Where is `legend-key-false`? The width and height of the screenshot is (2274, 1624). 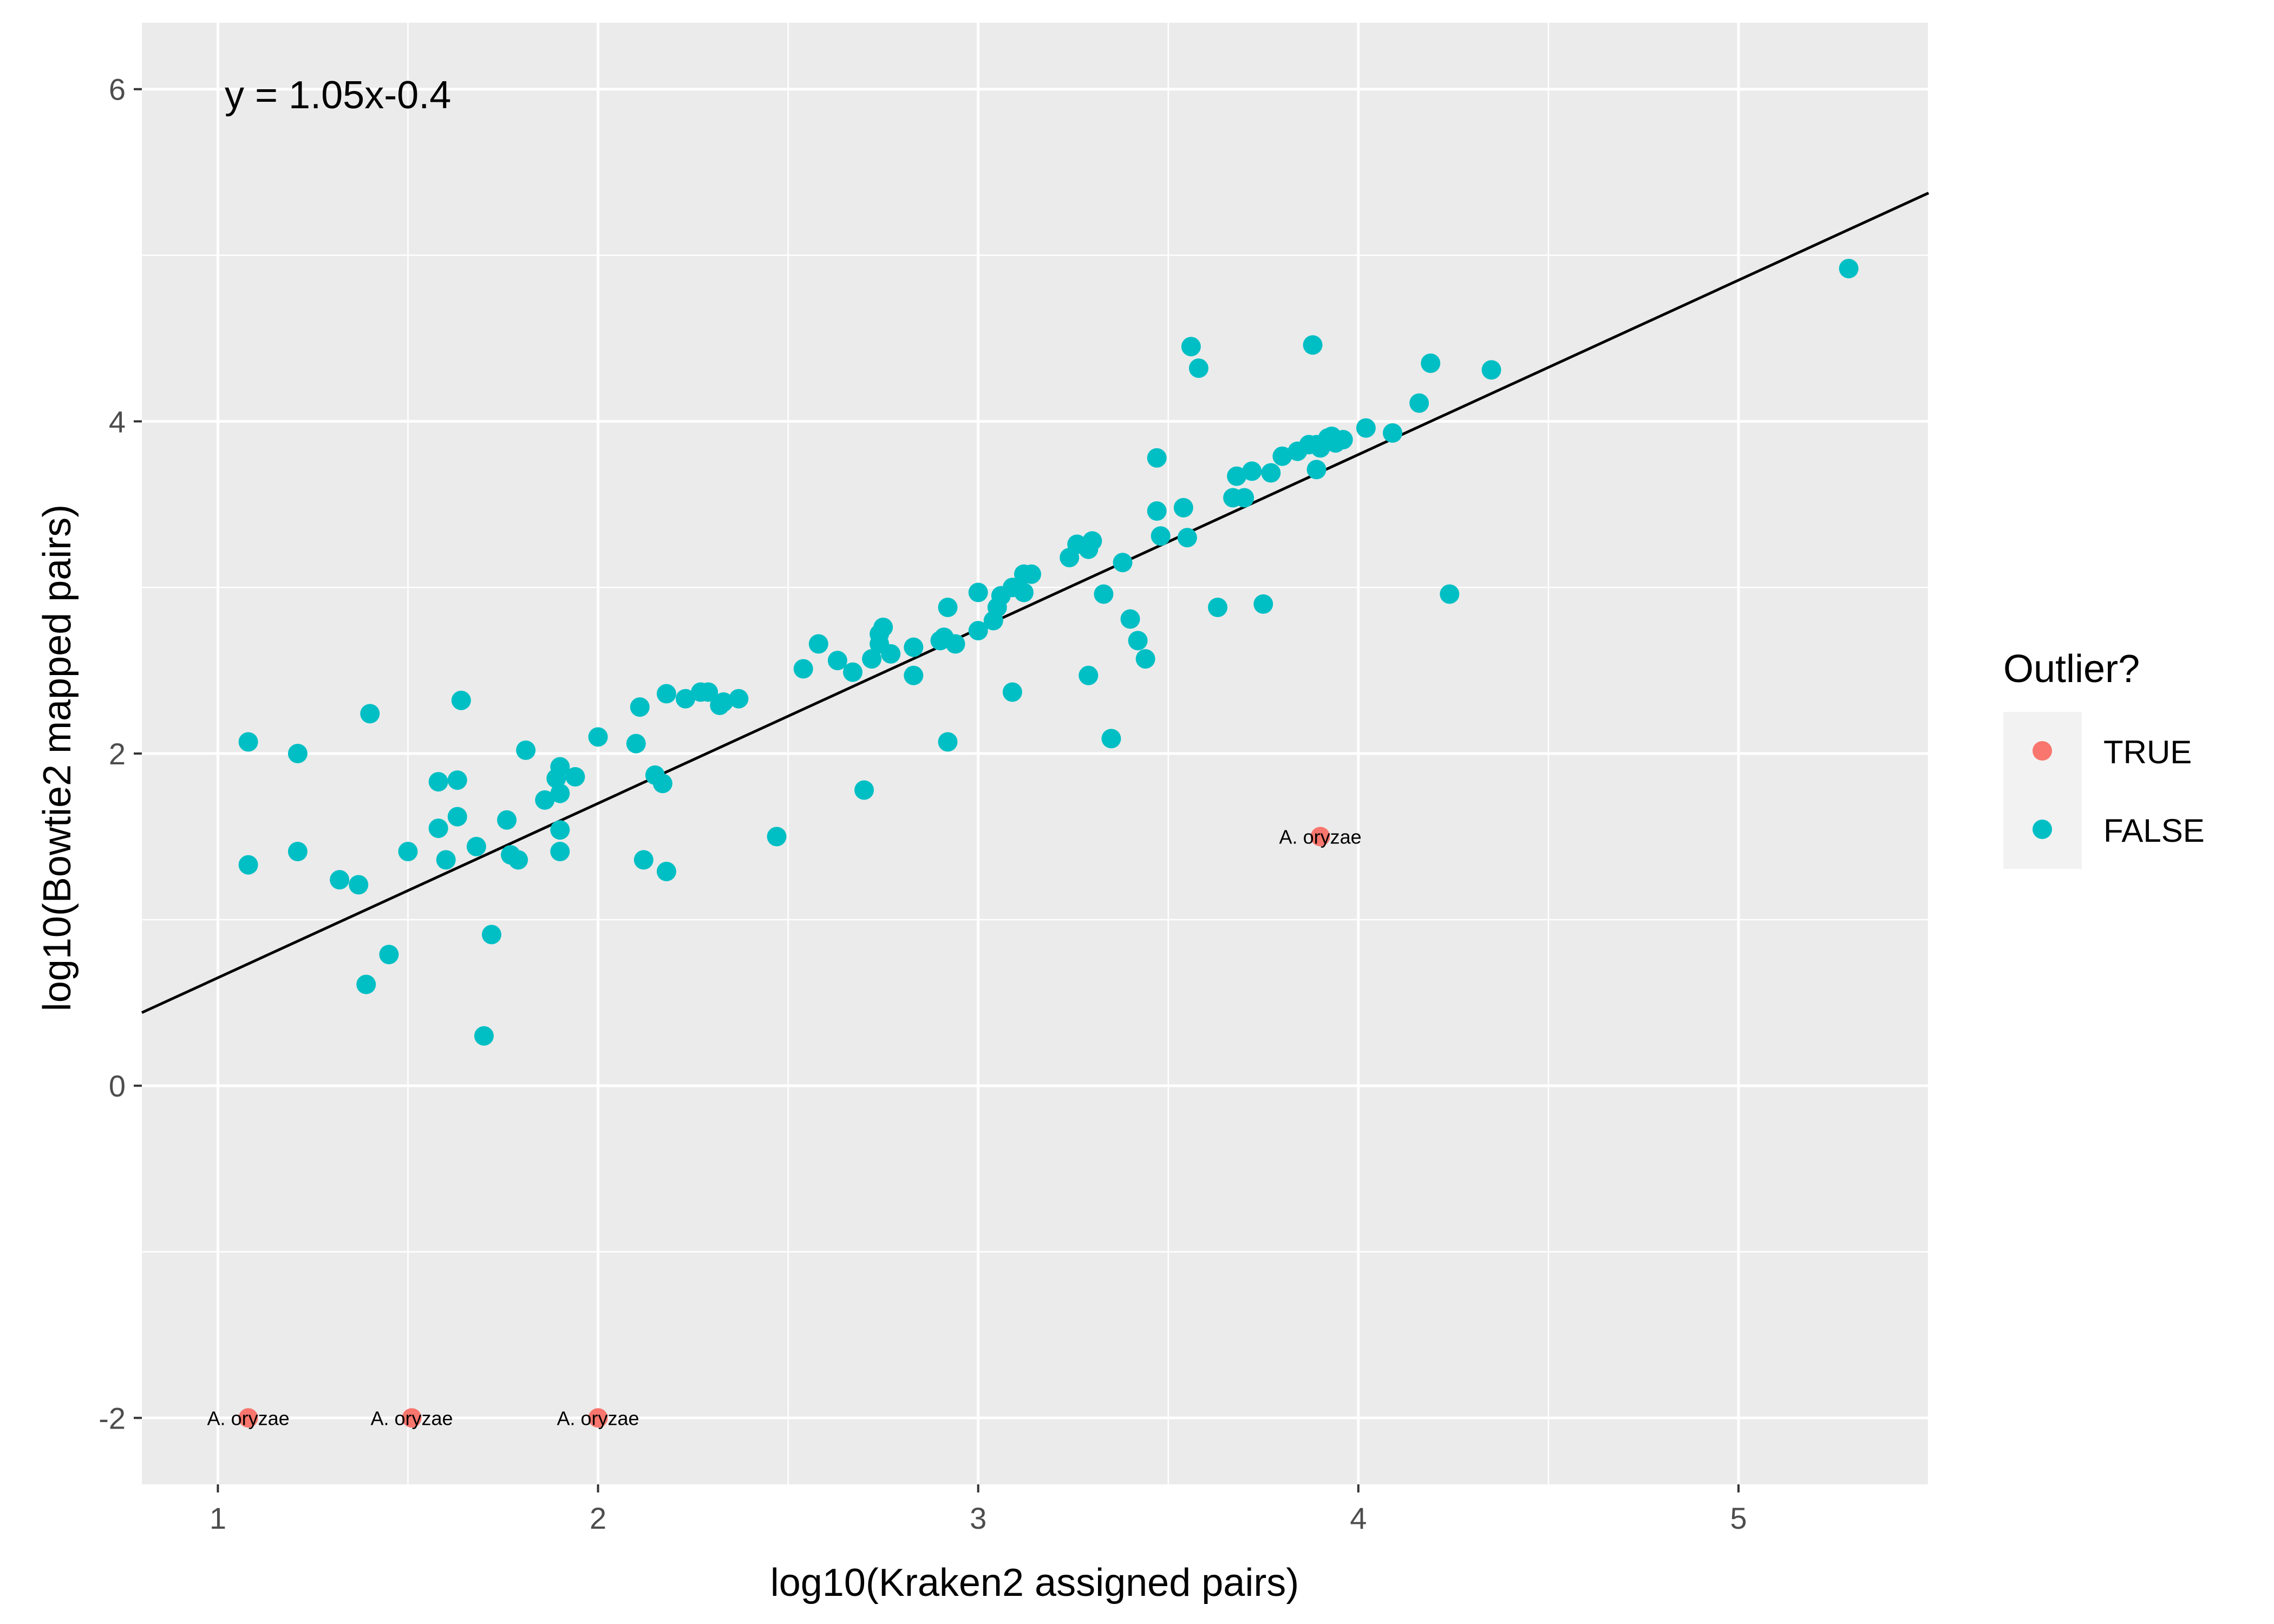 legend-key-false is located at coordinates (2043, 829).